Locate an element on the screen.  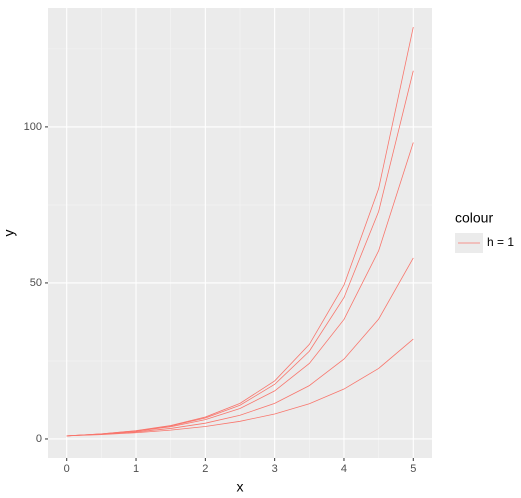
x-tick-label: 5 is located at coordinates (413, 469).